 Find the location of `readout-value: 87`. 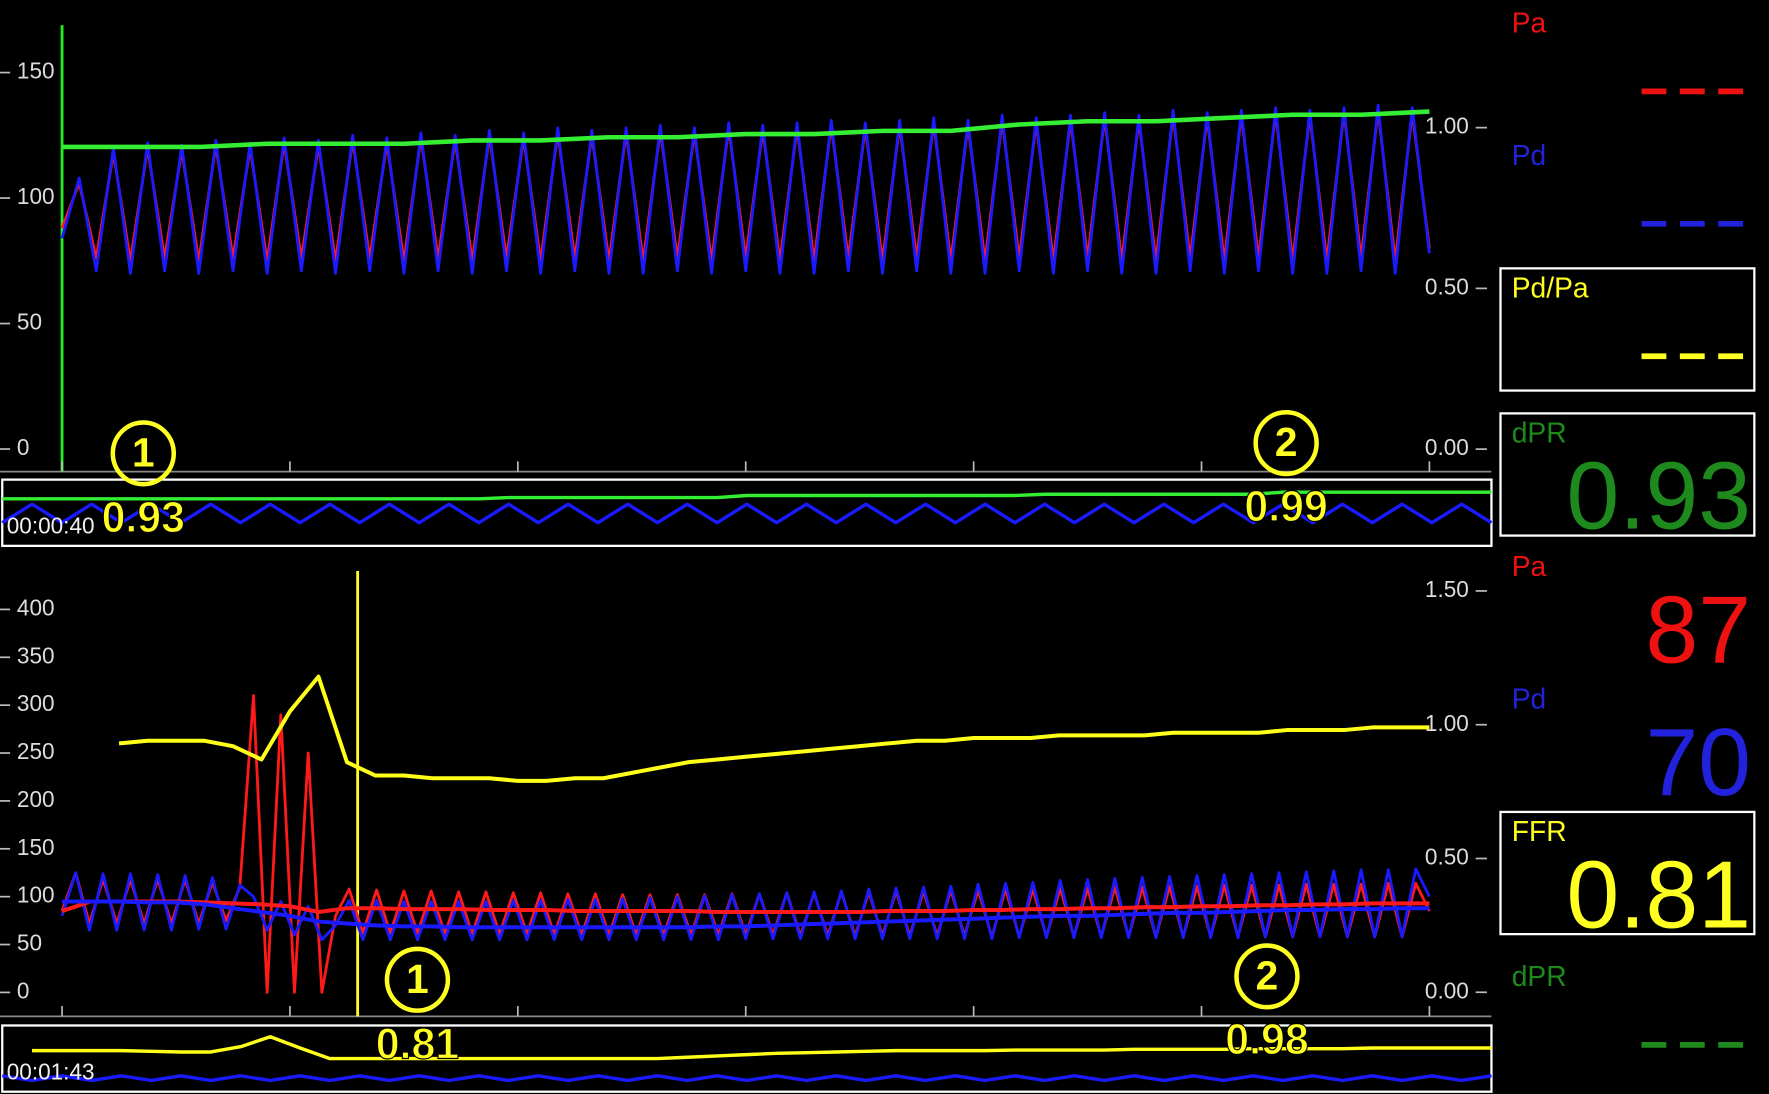

readout-value: 87 is located at coordinates (1698, 630).